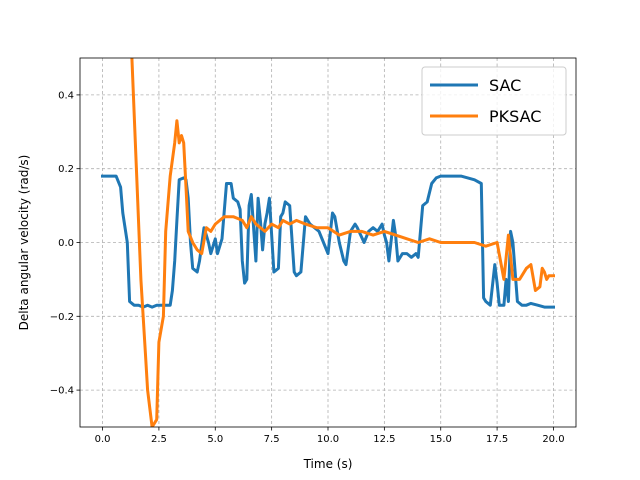 The height and width of the screenshot is (480, 640). I want to click on y-tick-label: −0.2, so click(62, 317).